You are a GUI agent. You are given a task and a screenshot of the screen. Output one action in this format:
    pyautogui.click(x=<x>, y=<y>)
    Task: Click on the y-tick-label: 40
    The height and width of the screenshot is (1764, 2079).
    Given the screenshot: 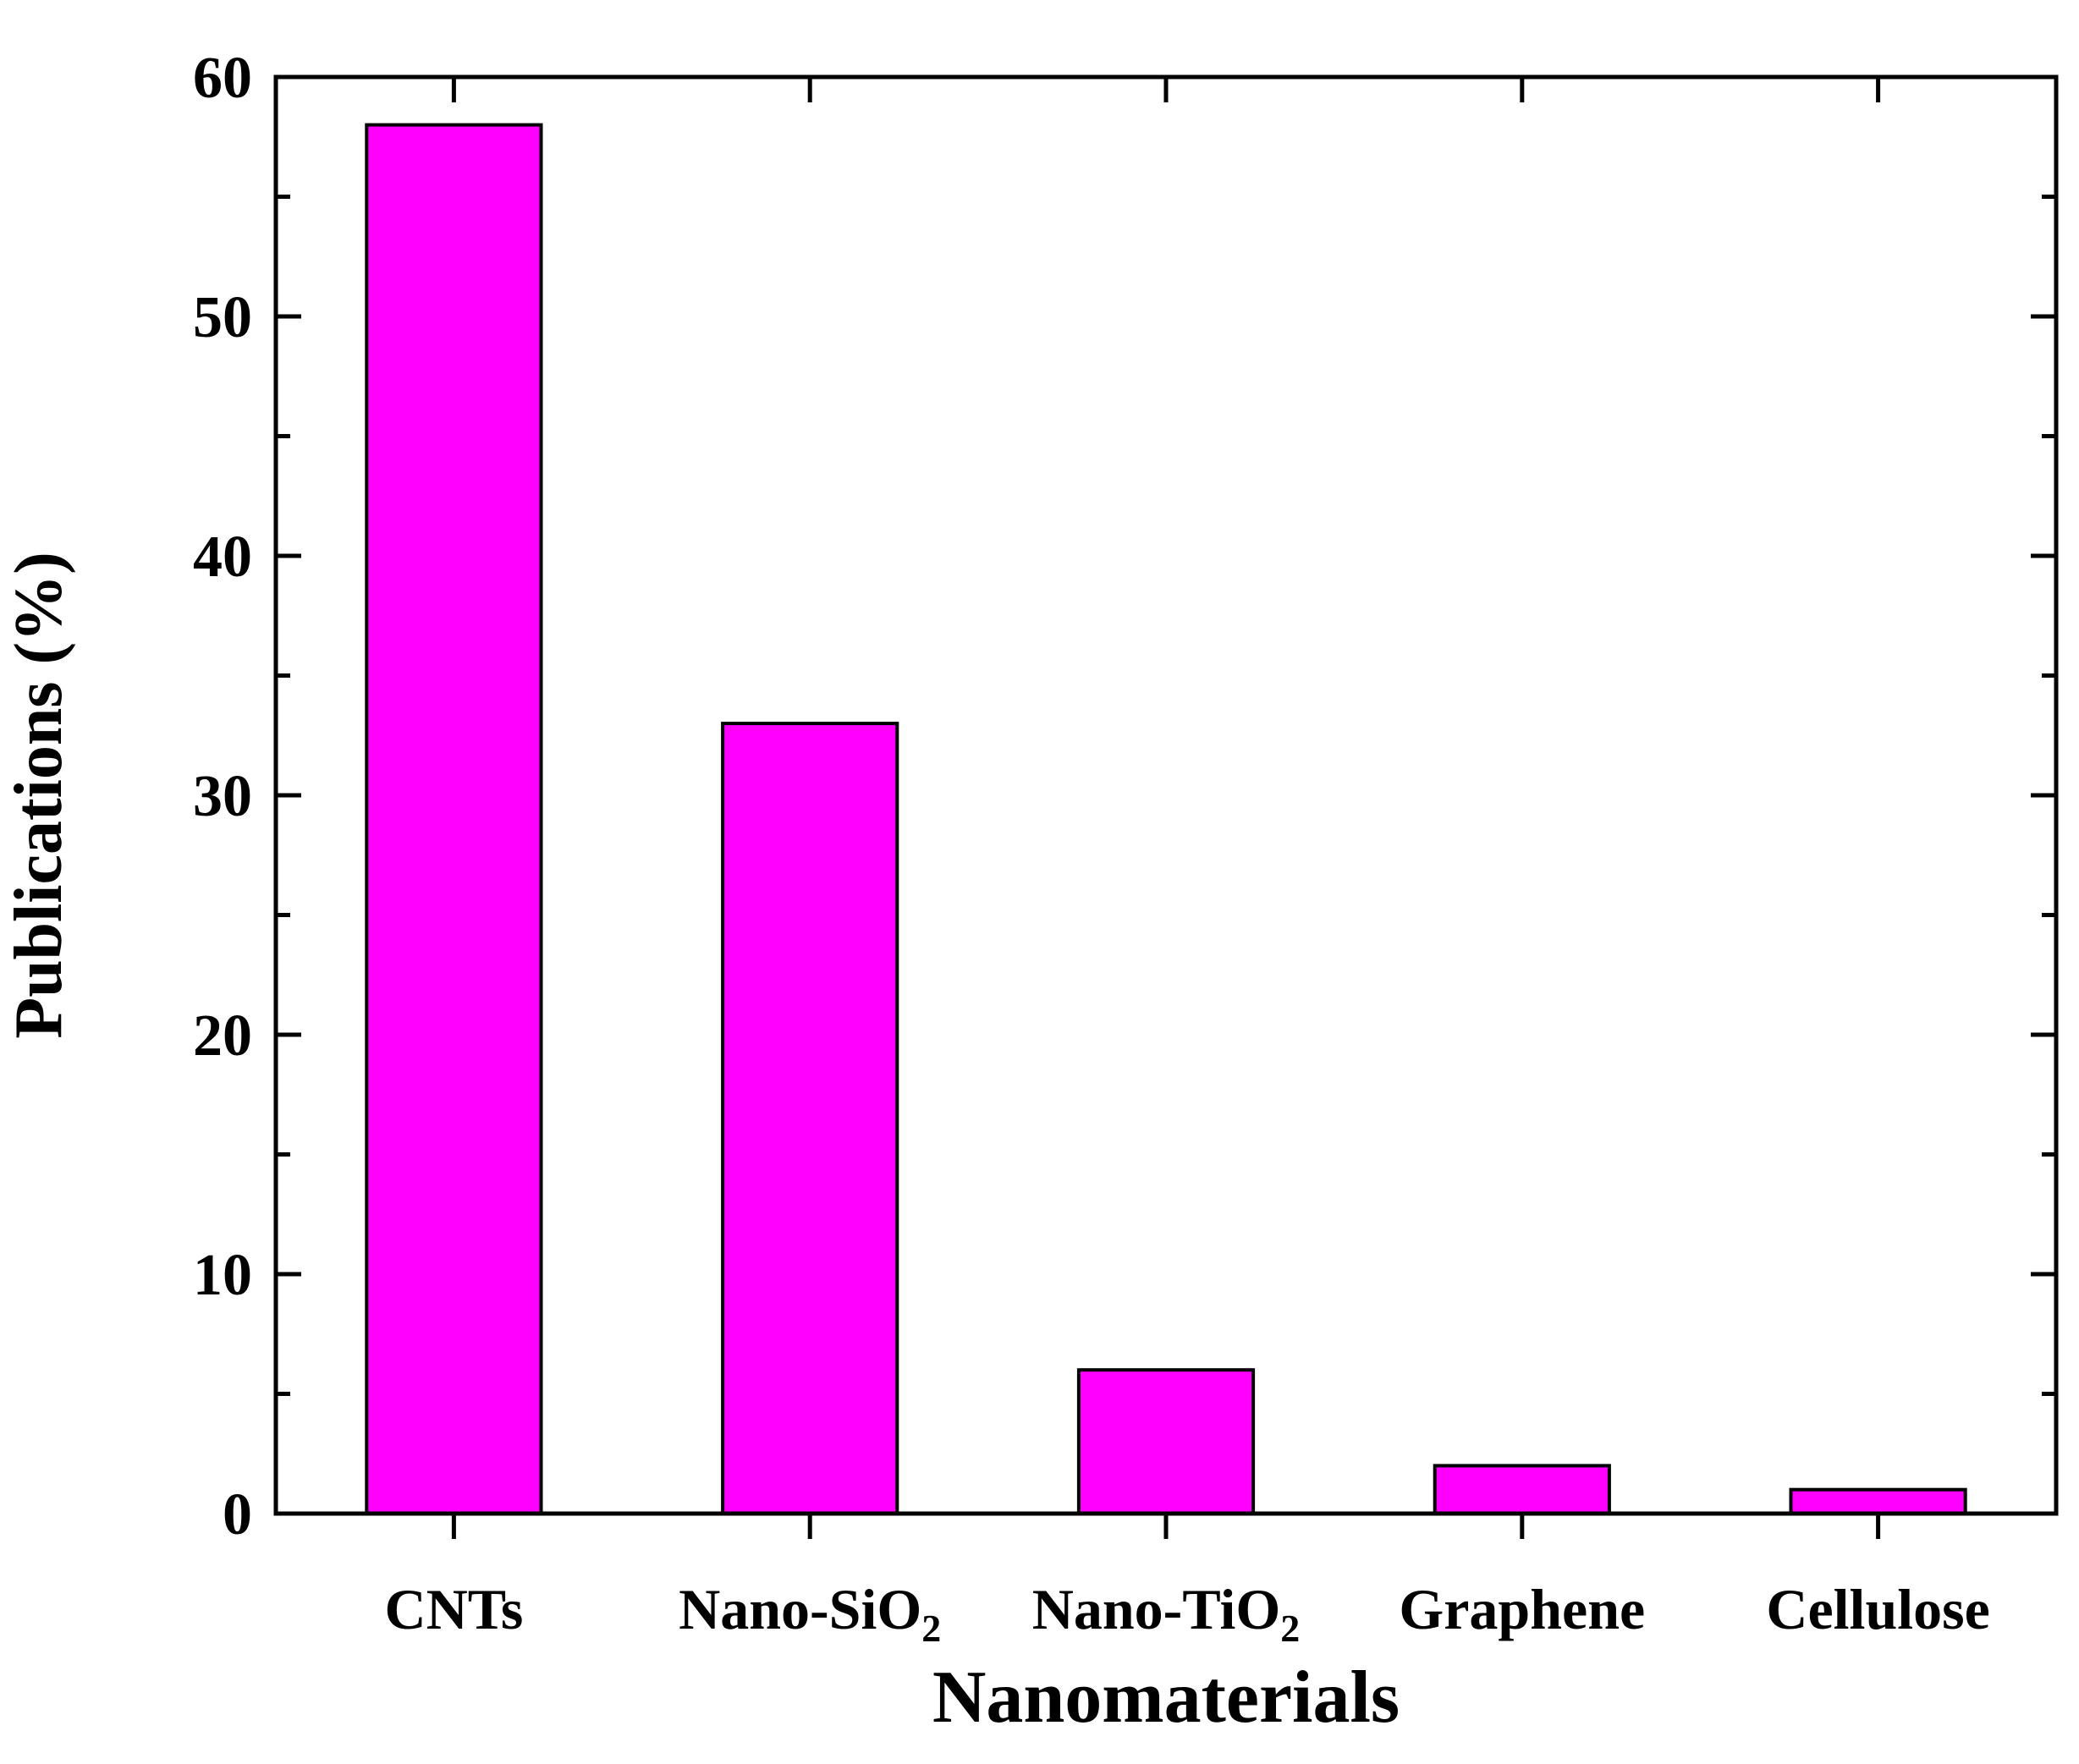 What is the action you would take?
    pyautogui.click(x=223, y=557)
    